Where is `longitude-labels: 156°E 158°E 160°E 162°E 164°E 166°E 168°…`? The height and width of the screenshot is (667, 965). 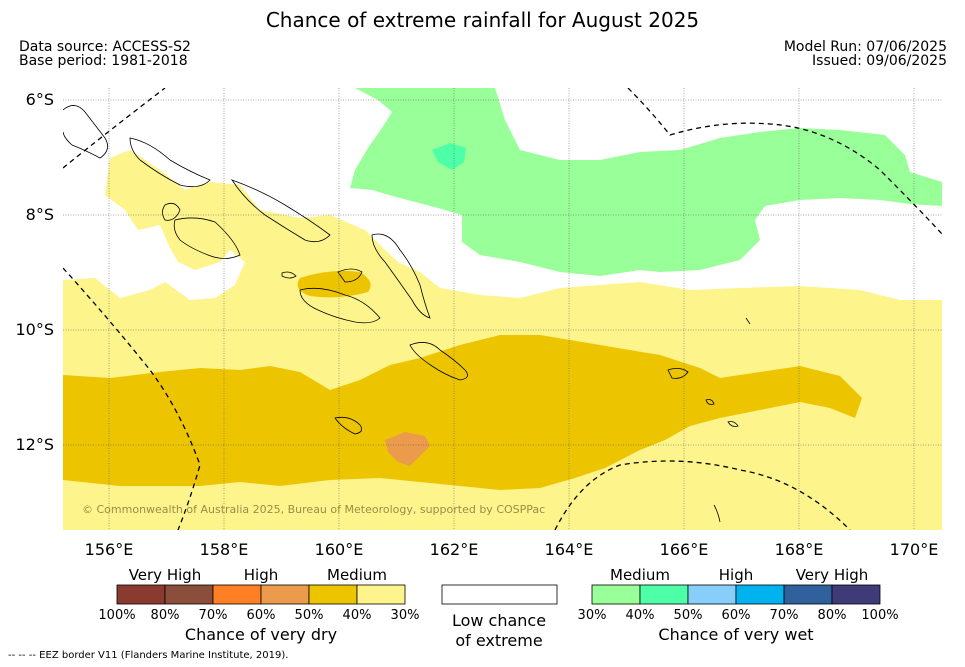 longitude-labels: 156°E 158°E 160°E 162°E 164°E 166°E 168°… is located at coordinates (512, 549).